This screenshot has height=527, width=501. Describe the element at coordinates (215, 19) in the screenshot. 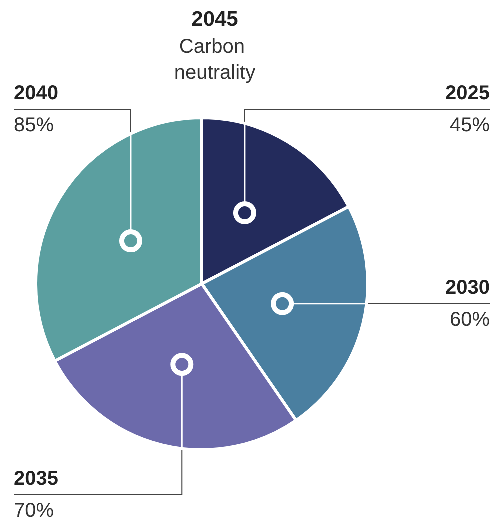

I see `chart-title: 2045` at that location.